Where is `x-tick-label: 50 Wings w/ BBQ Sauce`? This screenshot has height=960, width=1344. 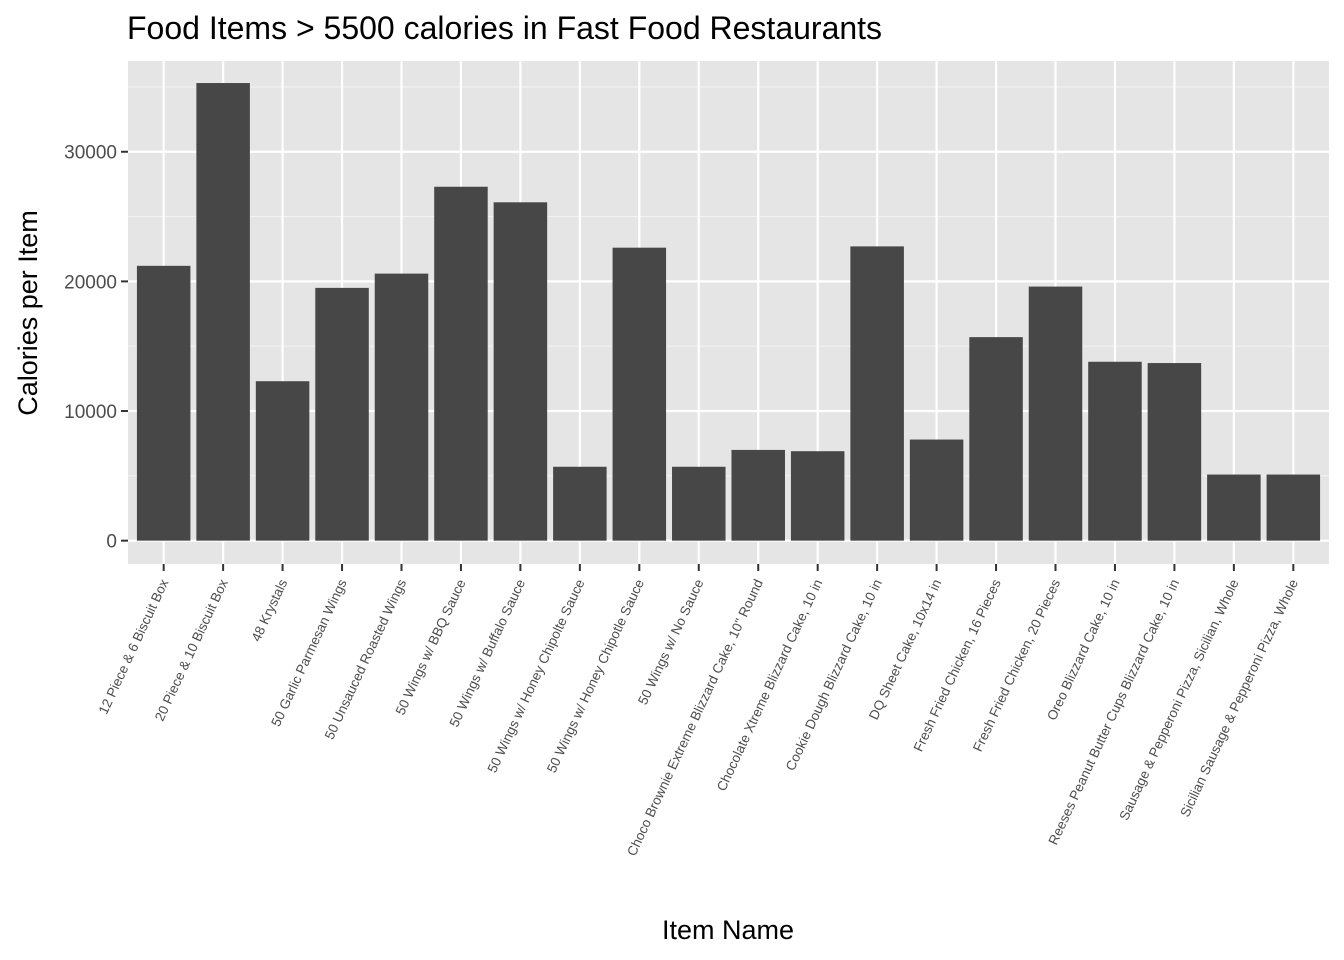 x-tick-label: 50 Wings w/ BBQ Sauce is located at coordinates (431, 647).